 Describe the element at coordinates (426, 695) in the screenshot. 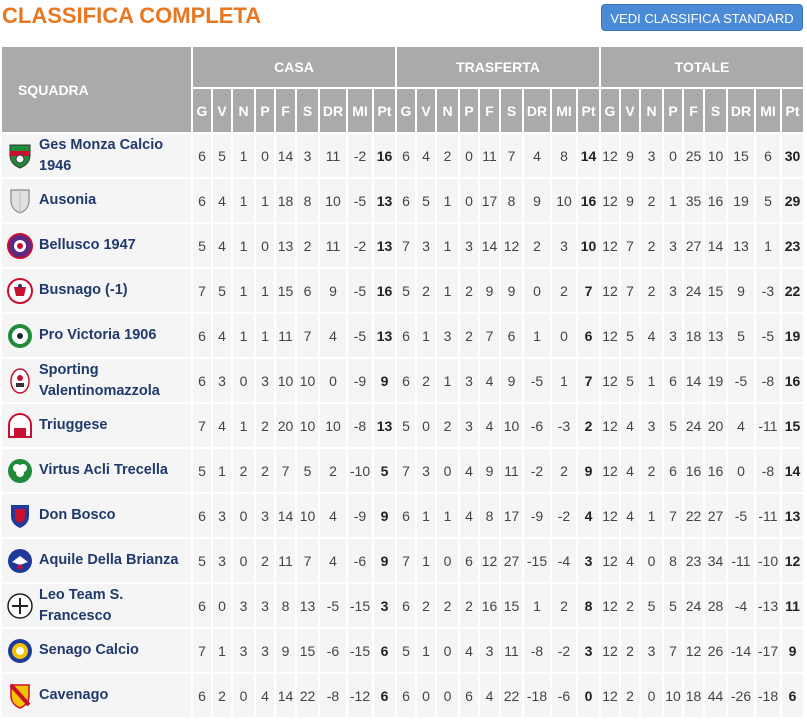

I see `trasferta-v-cell: 0` at that location.